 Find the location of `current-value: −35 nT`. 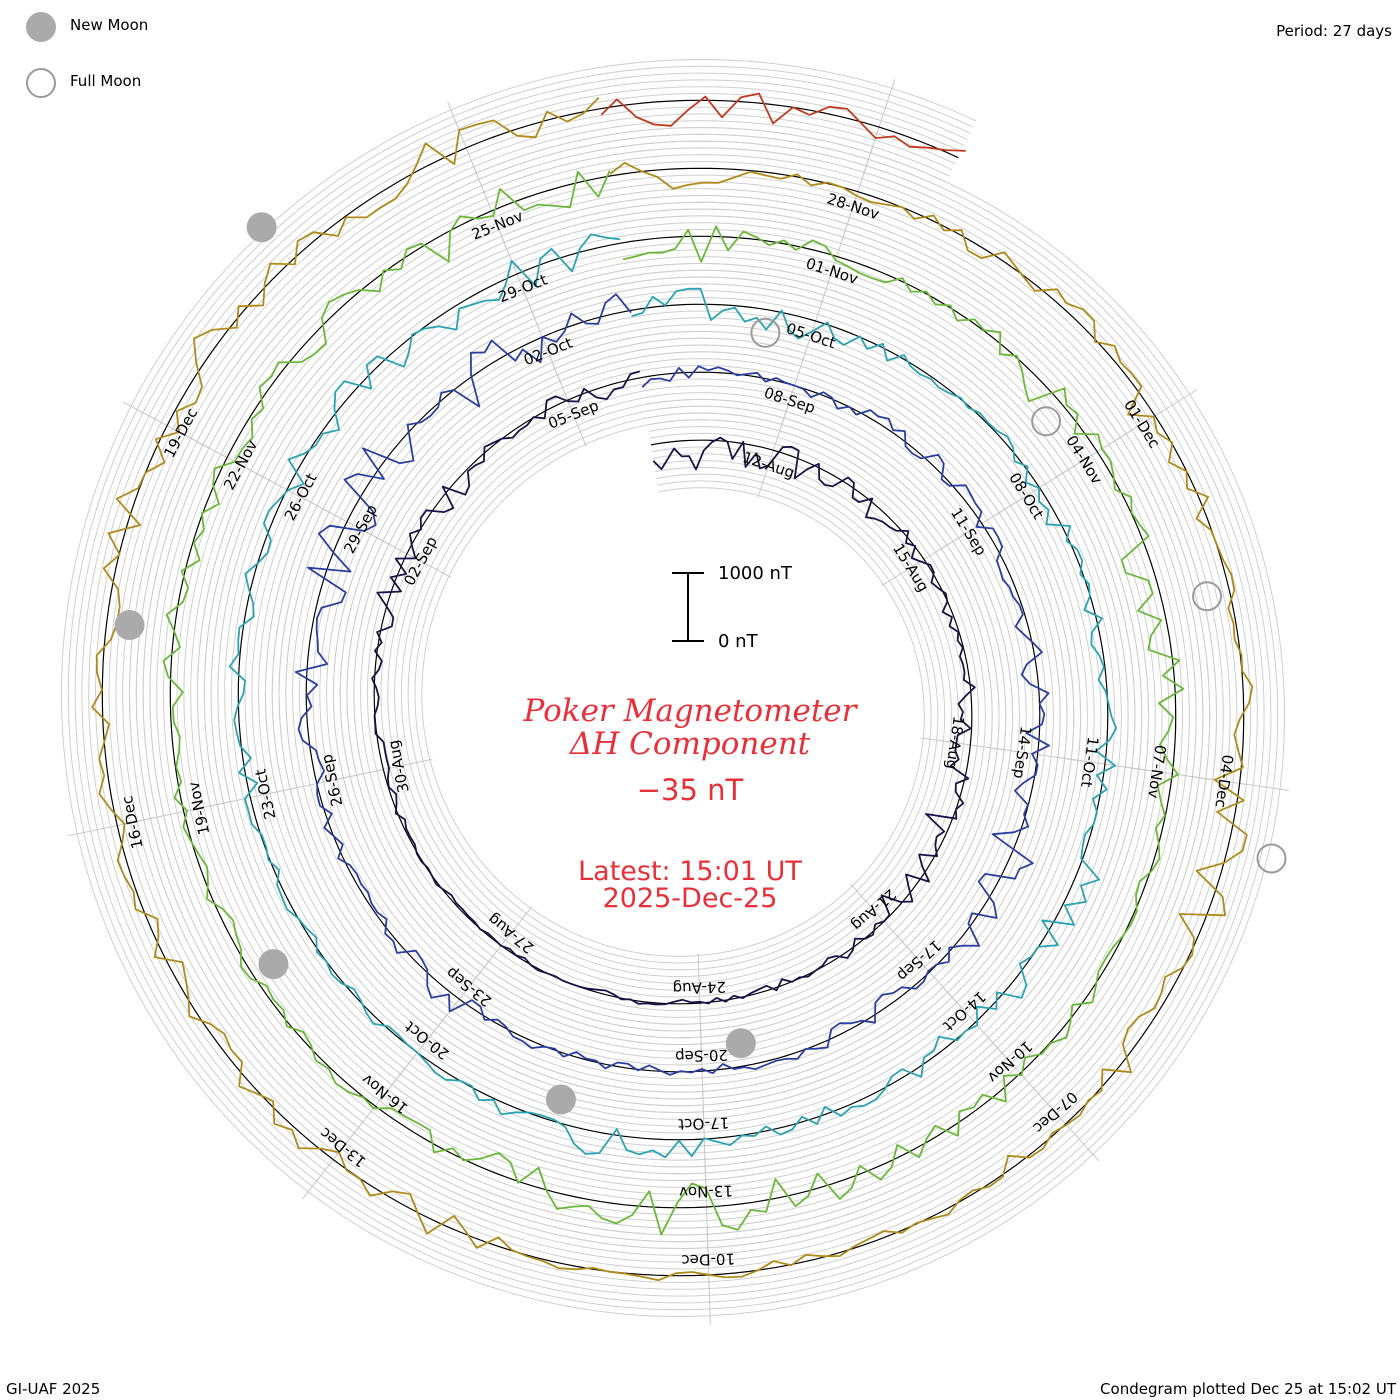

current-value: −35 nT is located at coordinates (690, 790).